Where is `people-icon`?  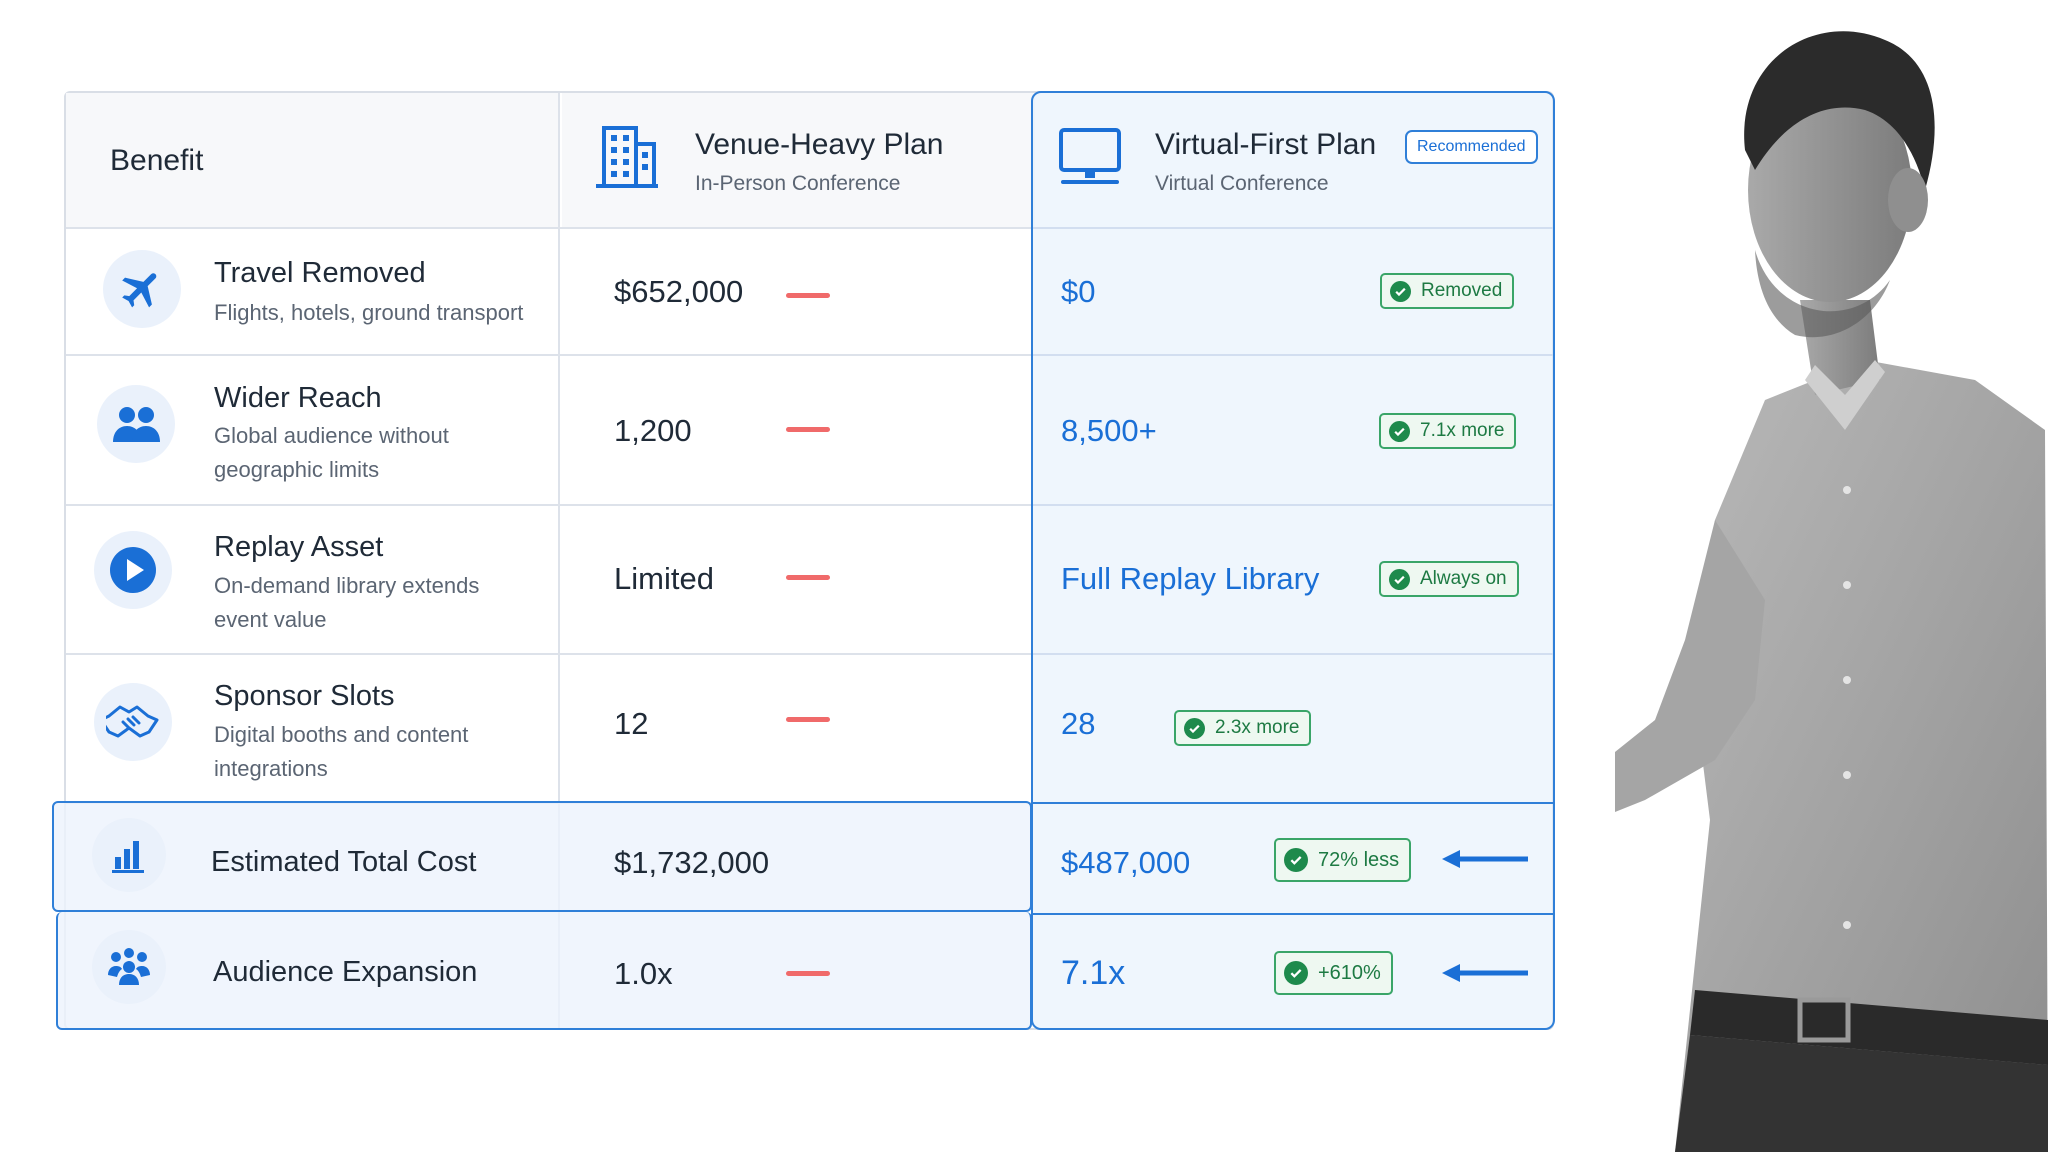
people-icon is located at coordinates (136, 424).